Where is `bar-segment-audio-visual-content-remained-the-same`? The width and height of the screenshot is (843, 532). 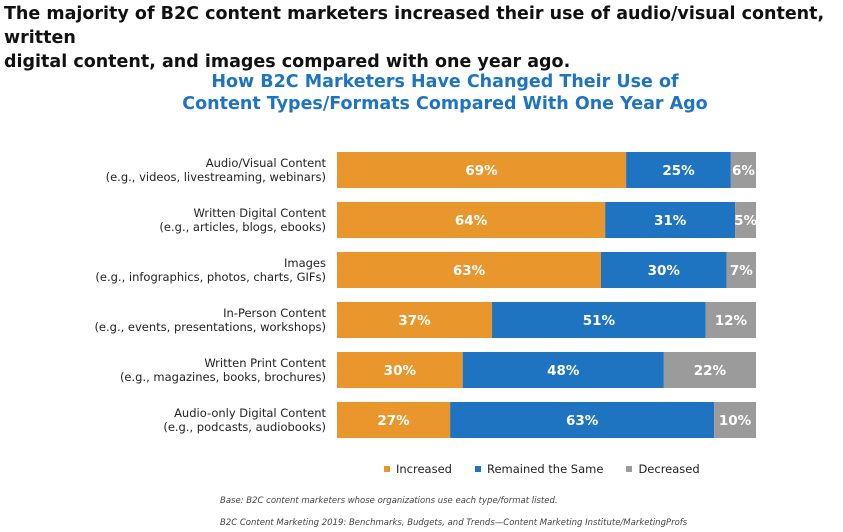 bar-segment-audio-visual-content-remained-the-same is located at coordinates (678, 170).